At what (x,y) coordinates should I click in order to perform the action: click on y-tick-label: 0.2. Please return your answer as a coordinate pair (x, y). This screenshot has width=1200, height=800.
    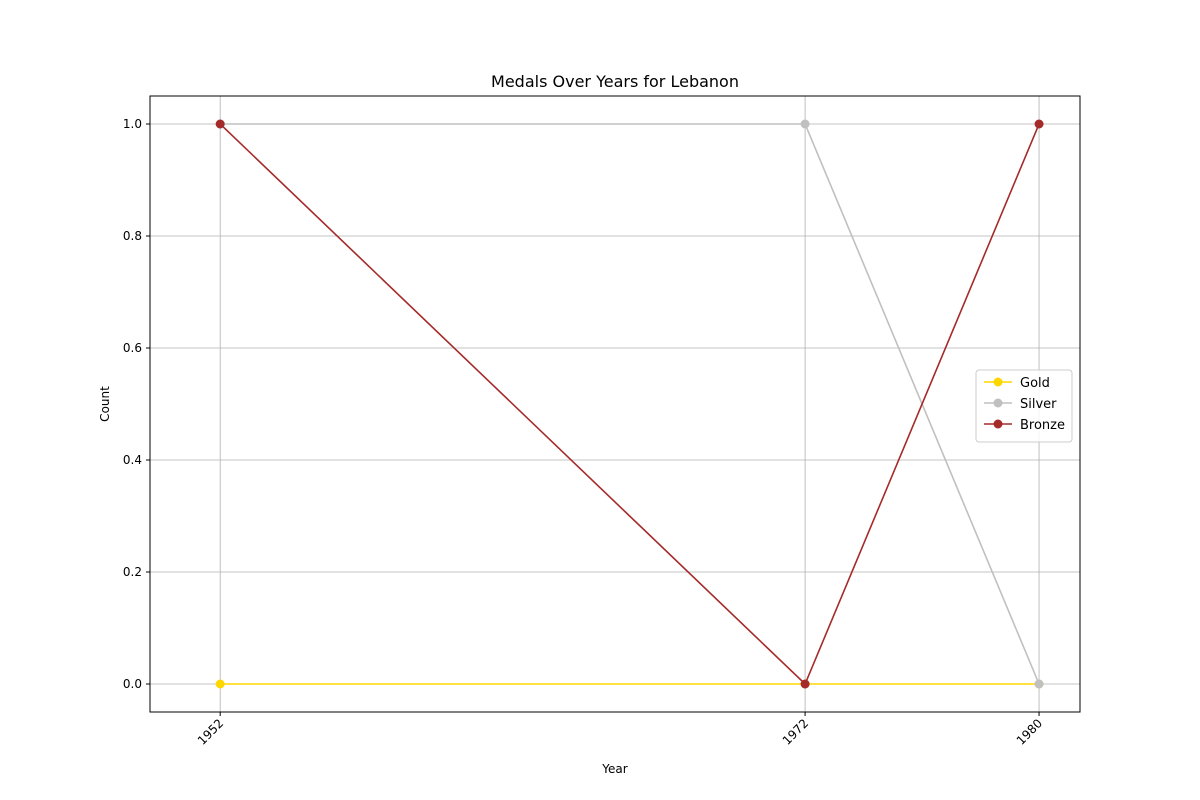
    Looking at the image, I should click on (132, 572).